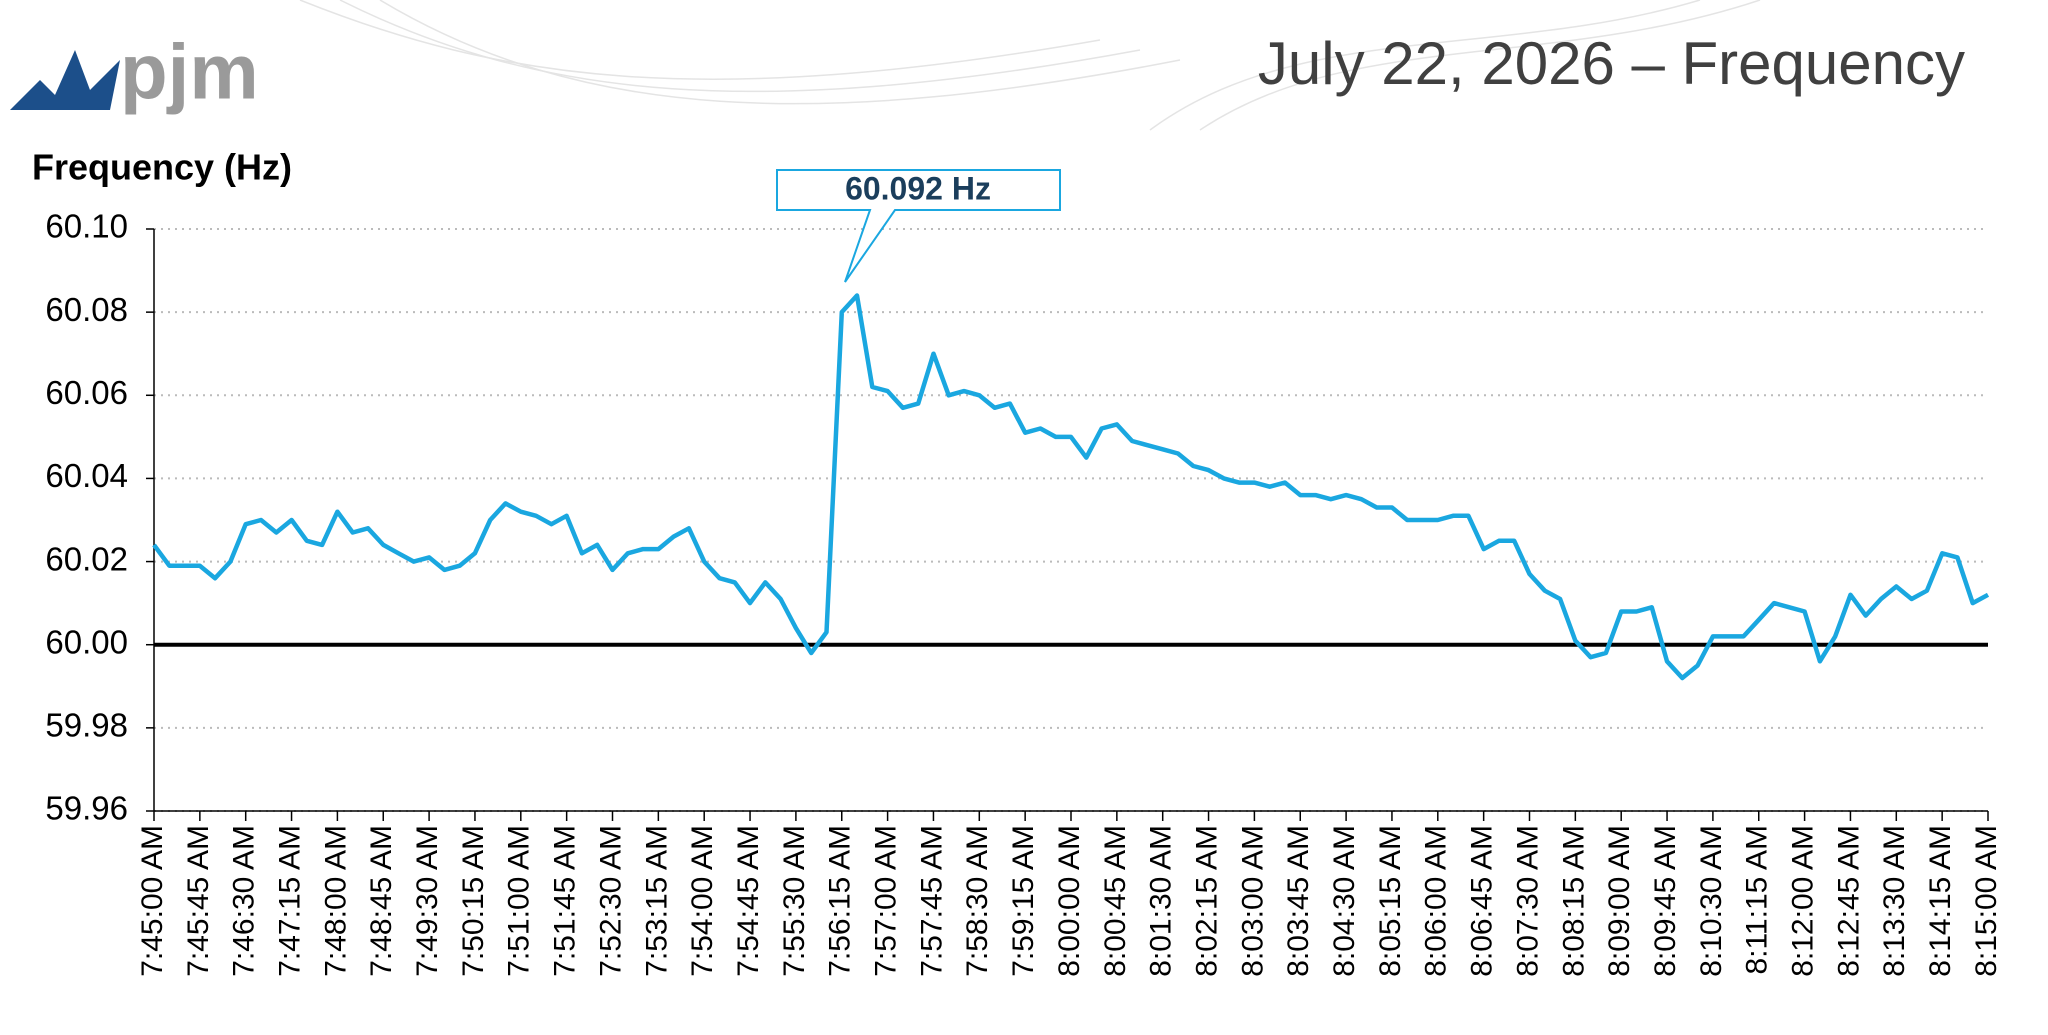  What do you see at coordinates (1711, 901) in the screenshot?
I see `x-tick-label: 8:10:30 AM` at bounding box center [1711, 901].